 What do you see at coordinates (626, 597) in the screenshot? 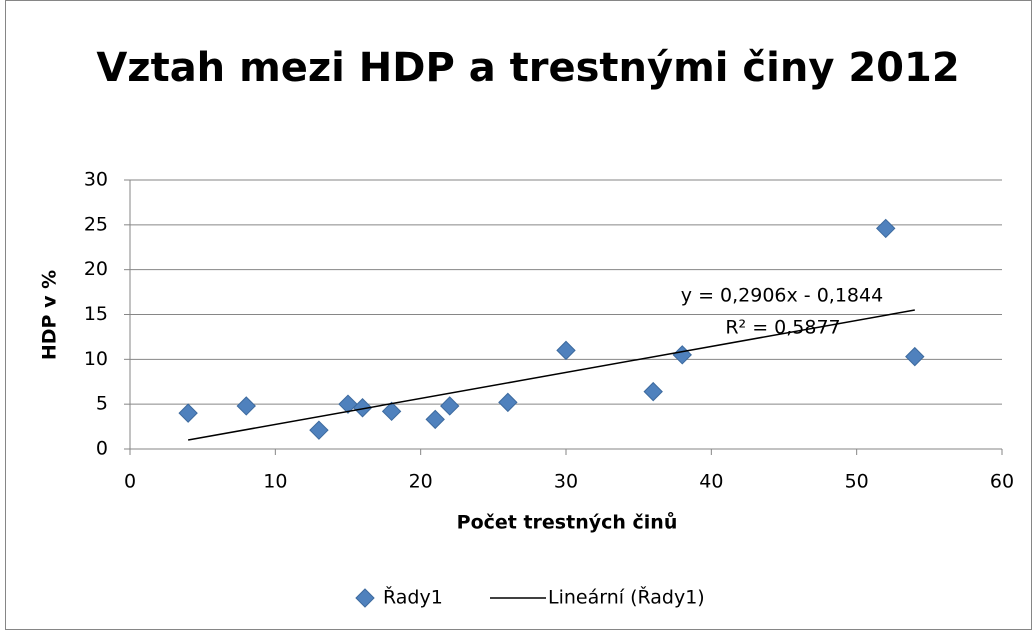
I see `legend-label: Lineární (Řady1)` at bounding box center [626, 597].